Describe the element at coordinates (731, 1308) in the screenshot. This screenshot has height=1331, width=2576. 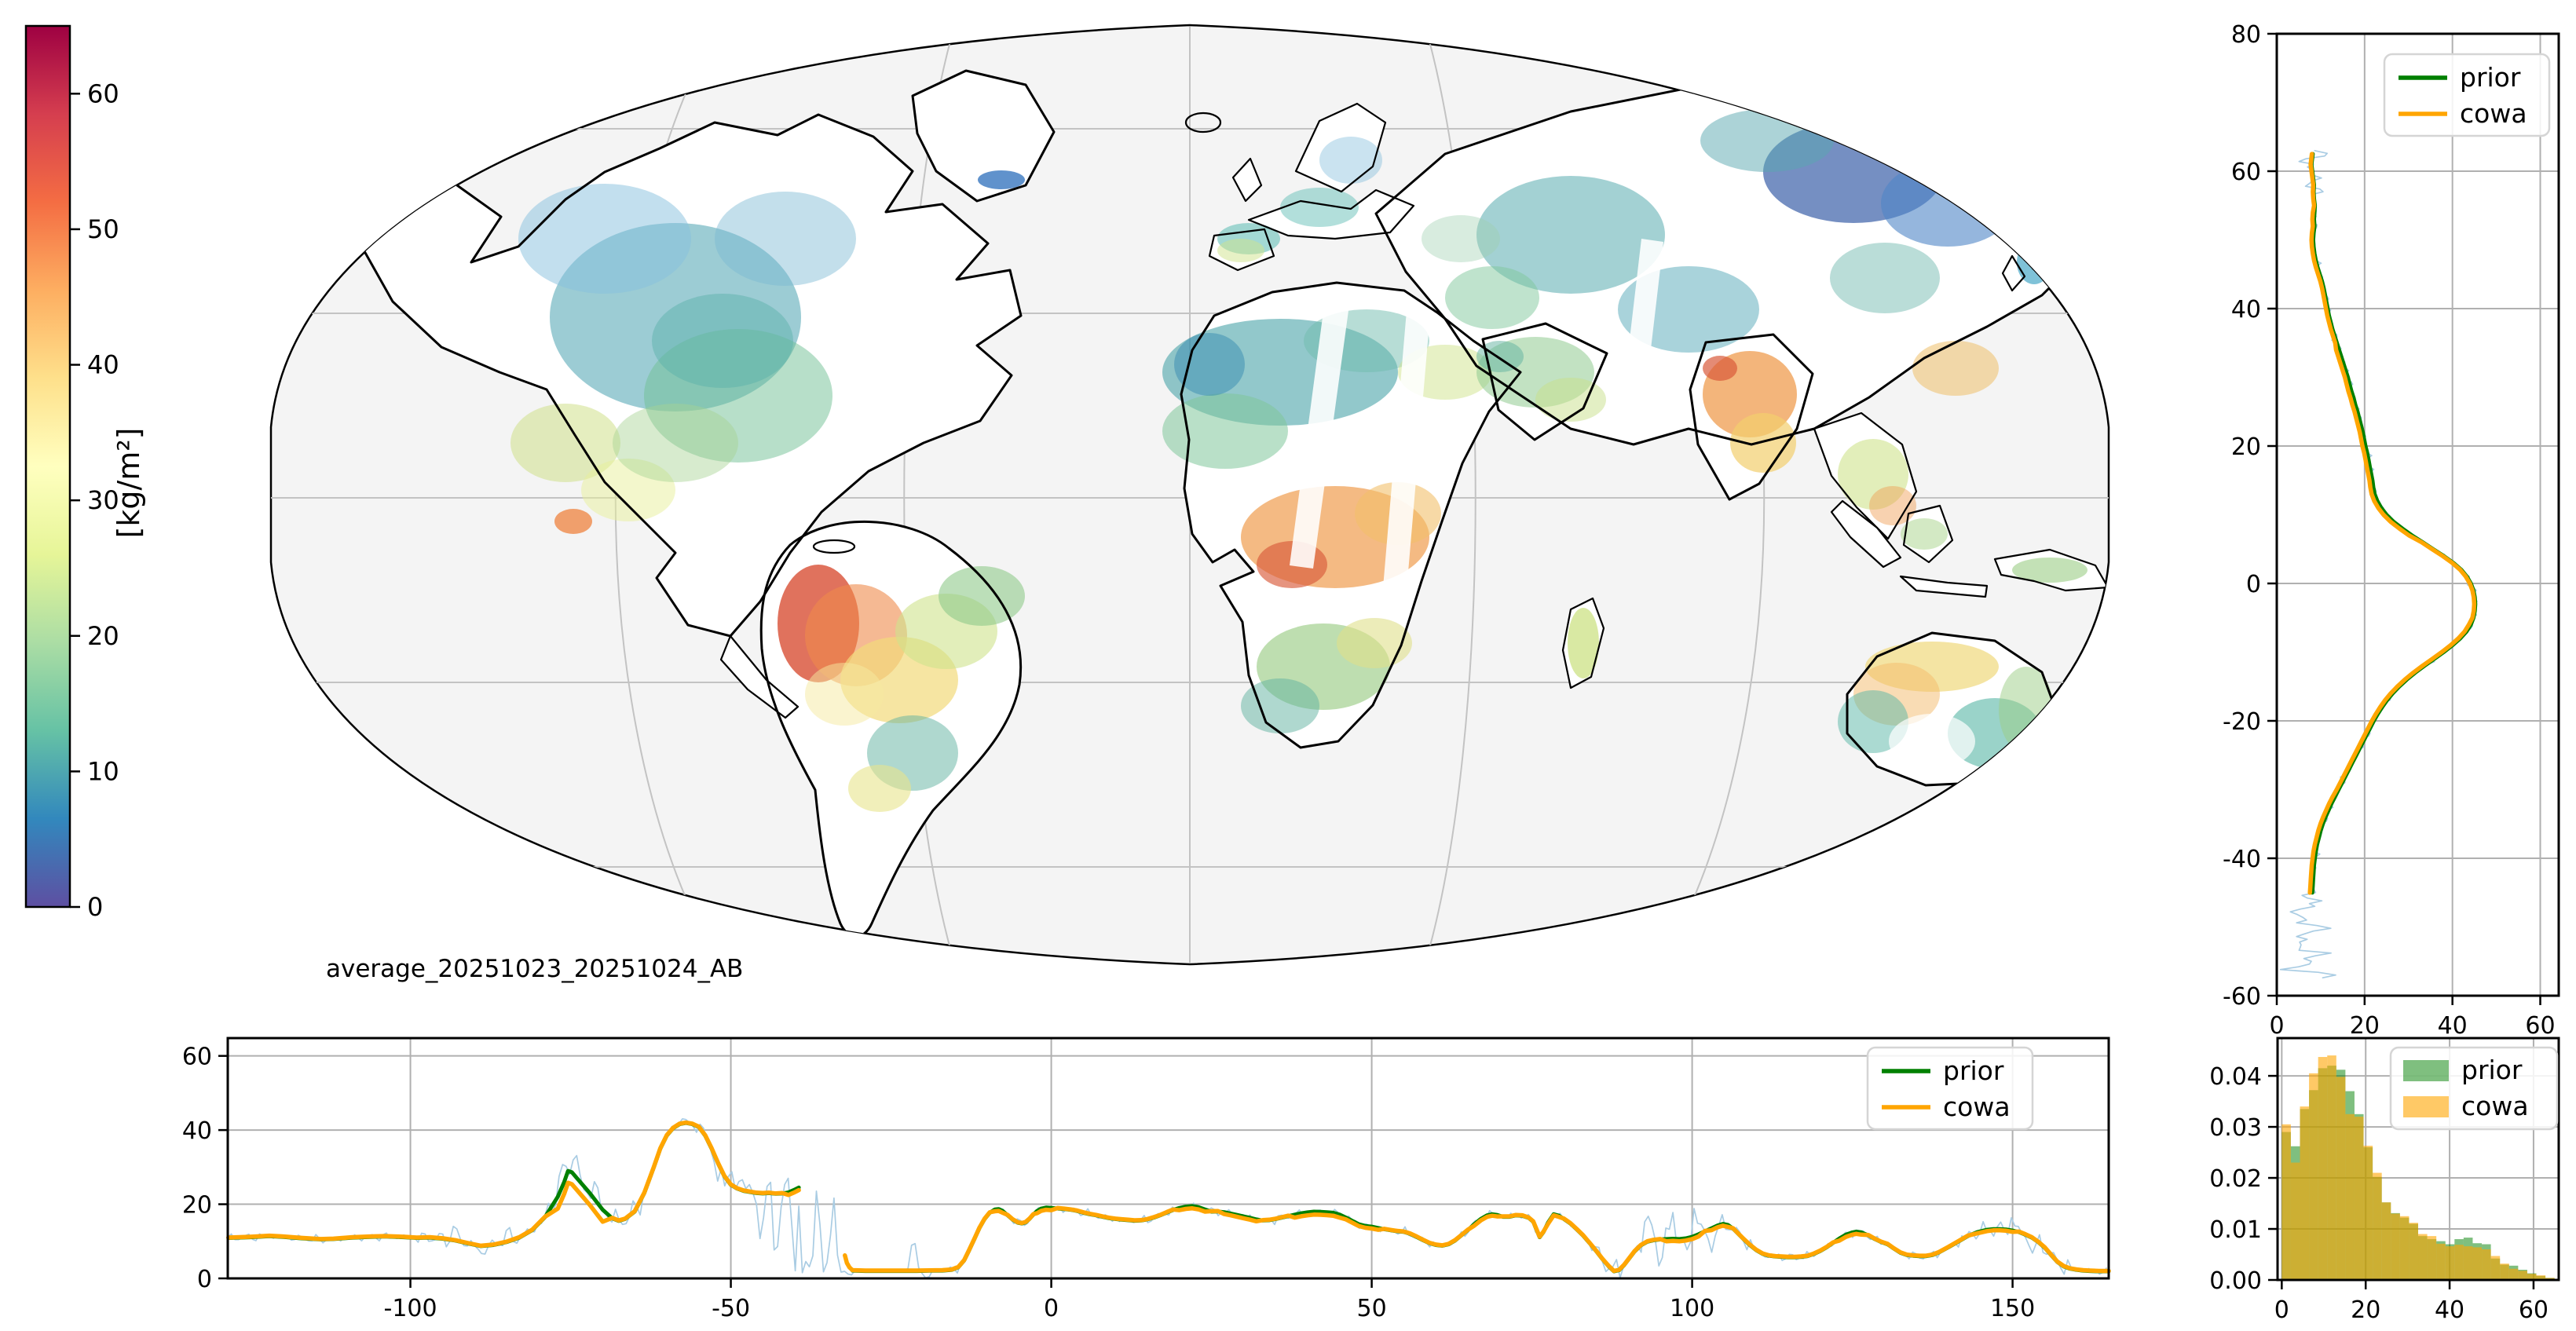
I see `x-tick-label: -50` at that location.